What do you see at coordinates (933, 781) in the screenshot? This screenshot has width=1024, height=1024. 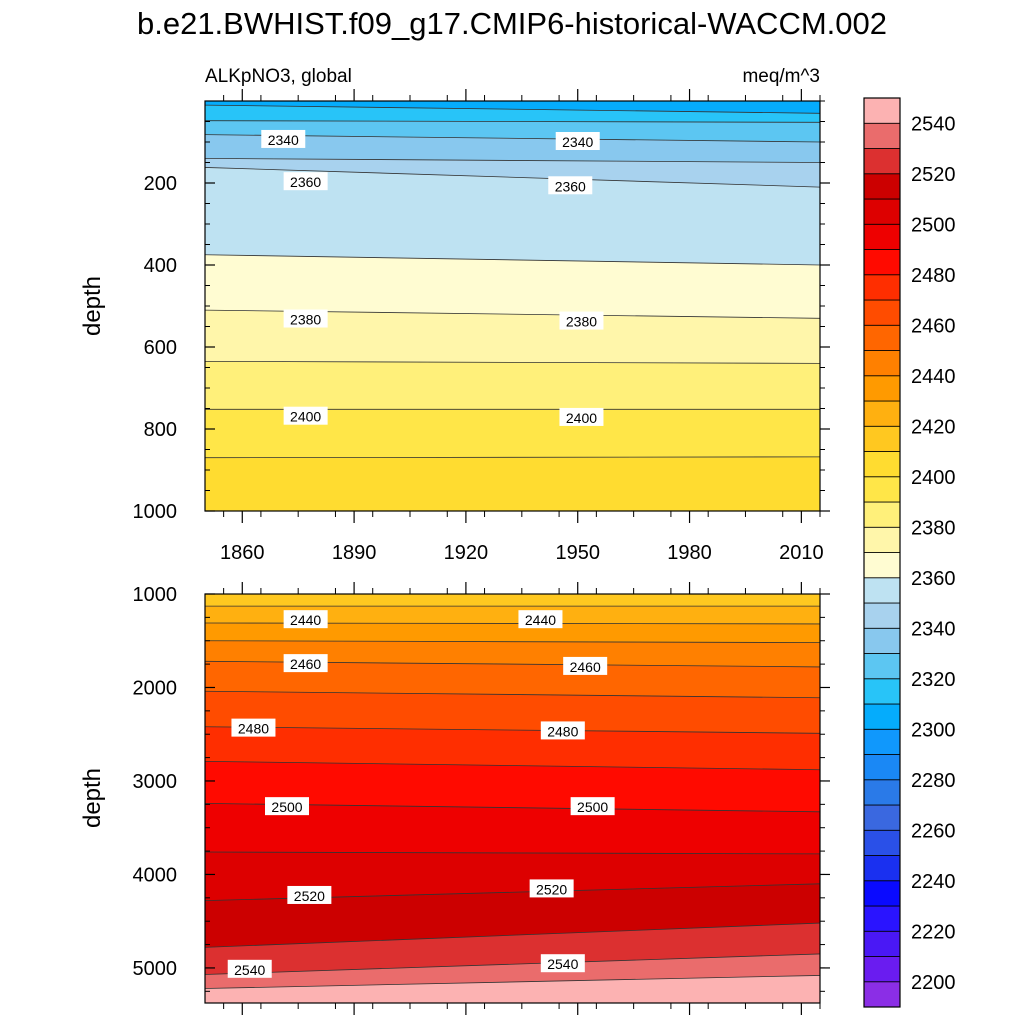 I see `colorbar-tick-label: 2280` at bounding box center [933, 781].